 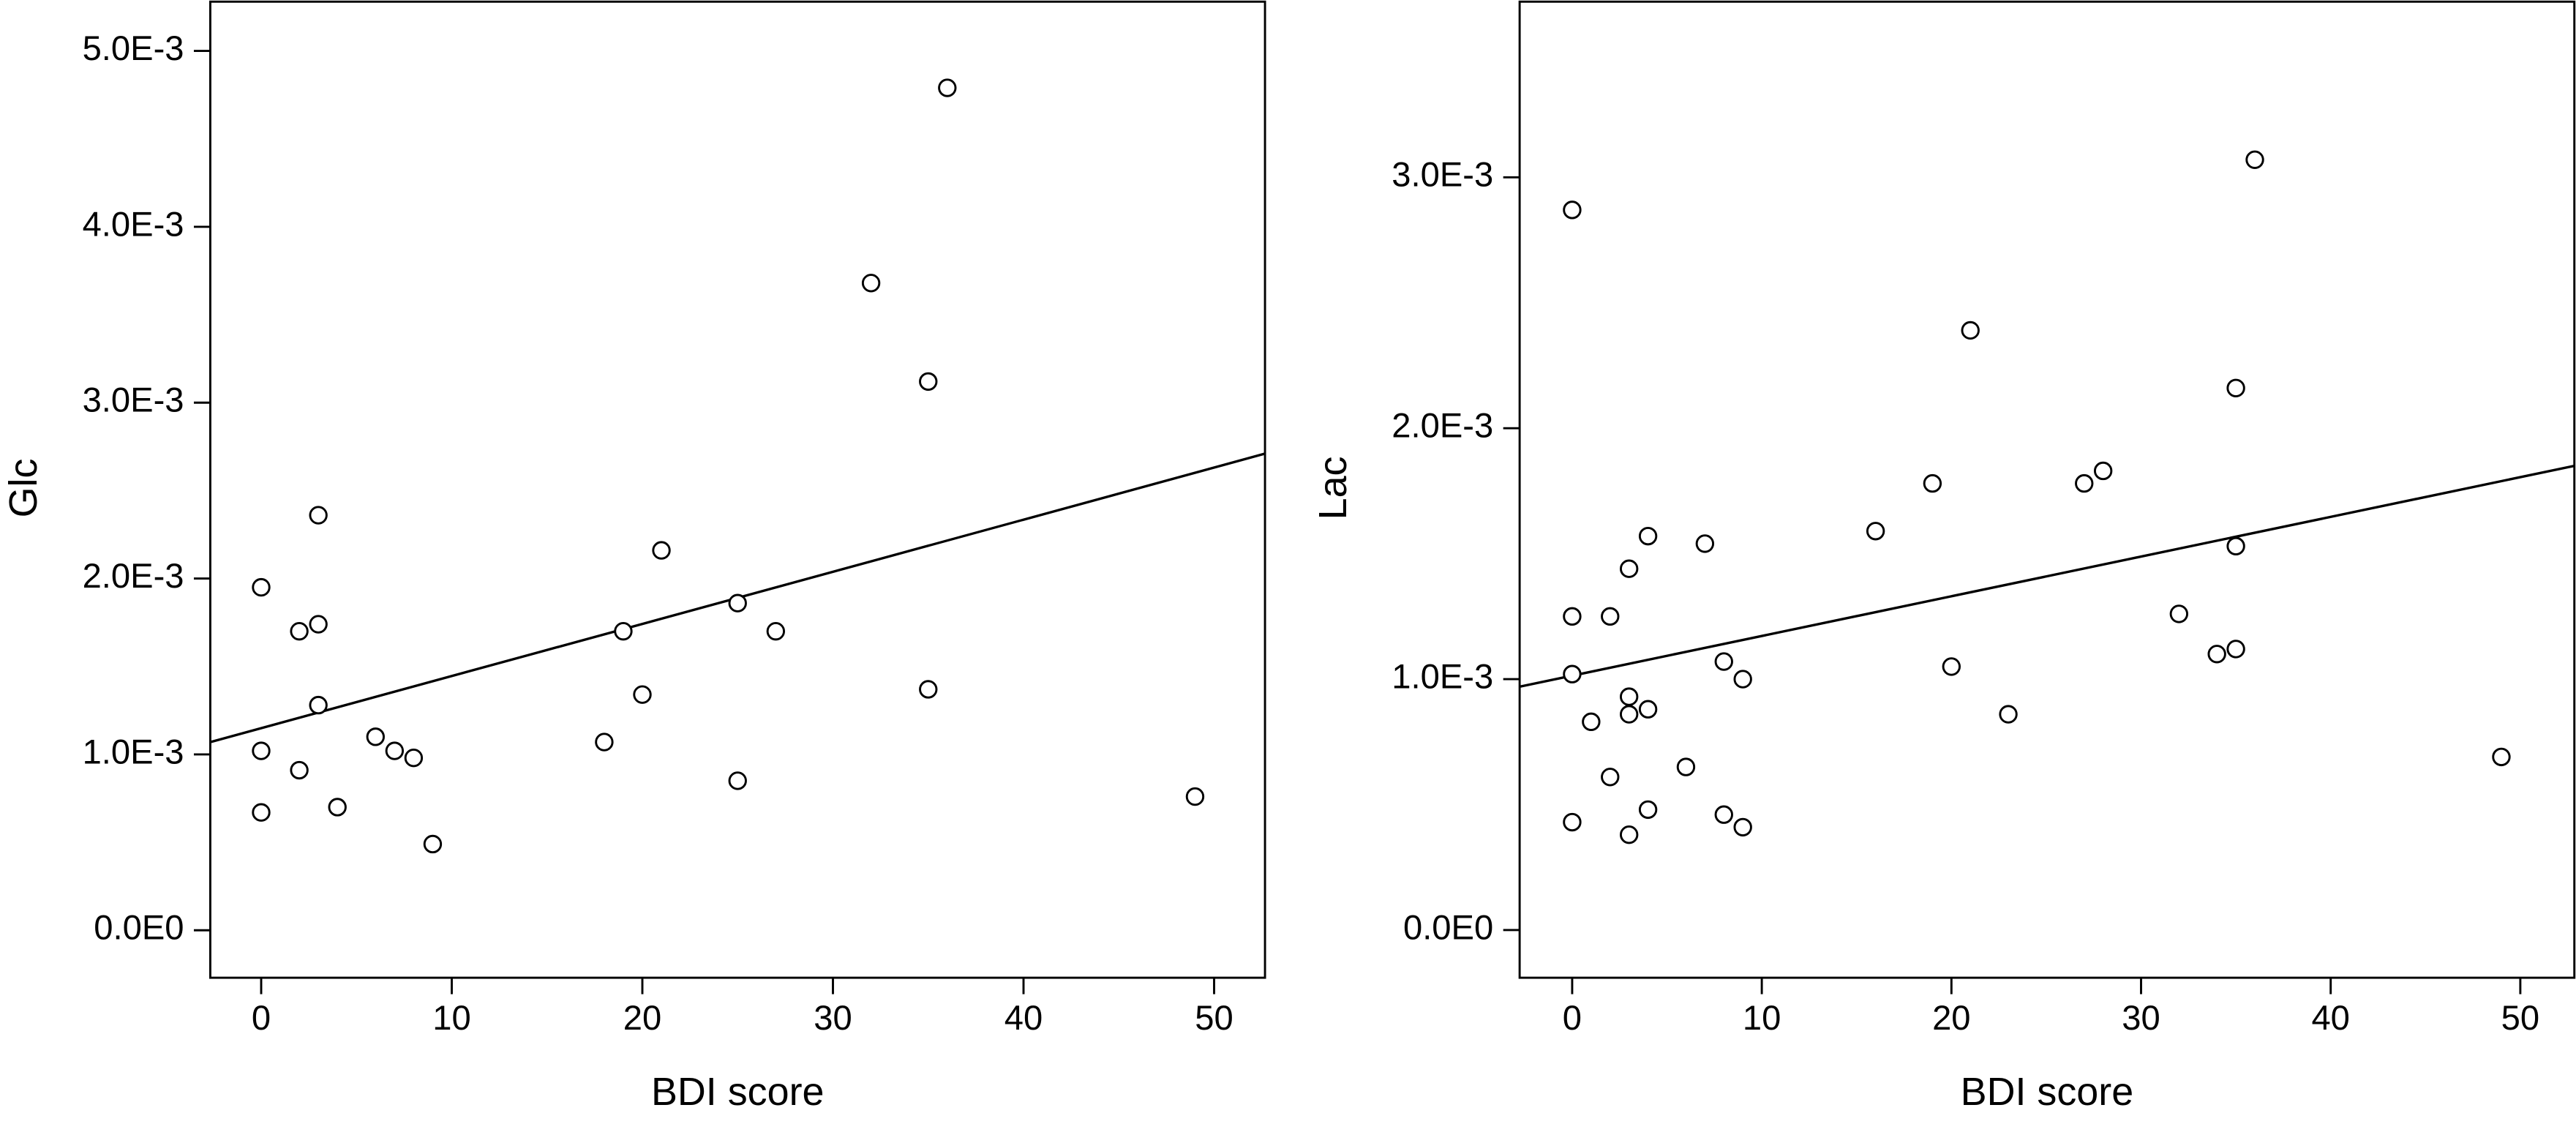 What do you see at coordinates (1333, 488) in the screenshot?
I see `y-axis-label: Lac` at bounding box center [1333, 488].